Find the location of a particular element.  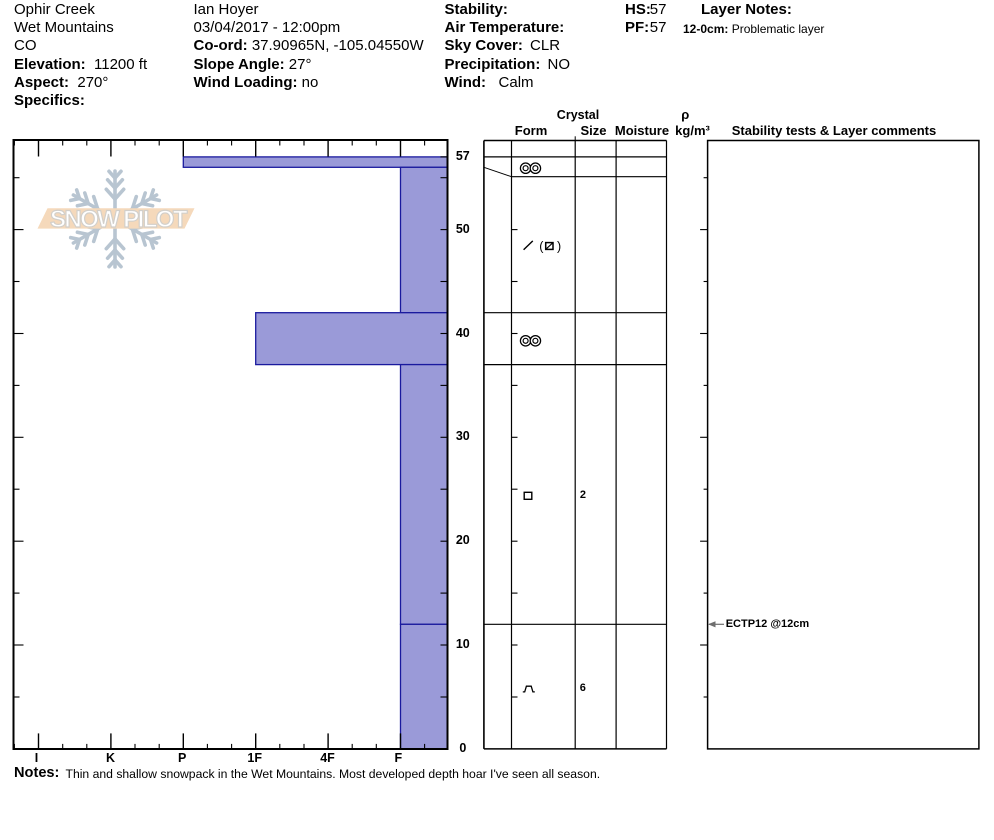

svg-text: SNOW PILOT is located at coordinates (119, 219).